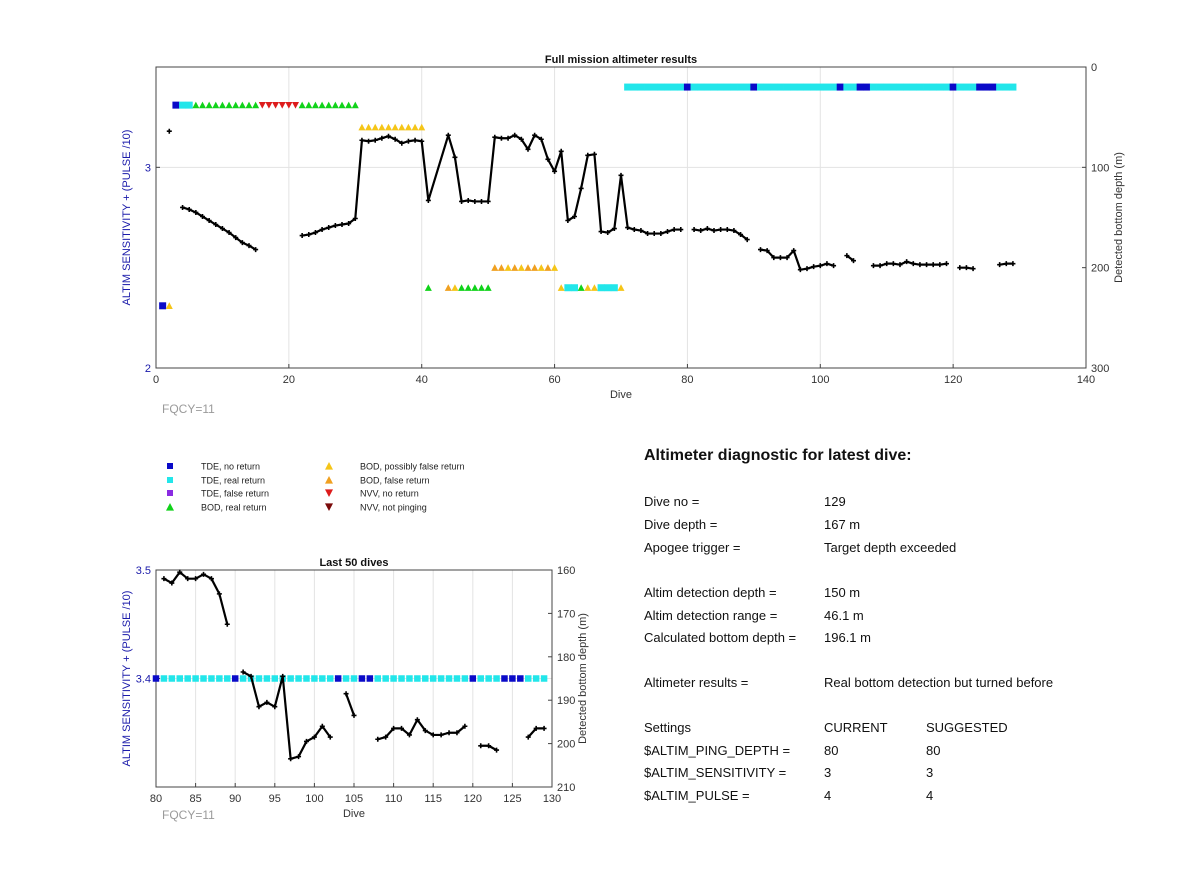  I want to click on full-x-axis-label: Dive, so click(621, 395).